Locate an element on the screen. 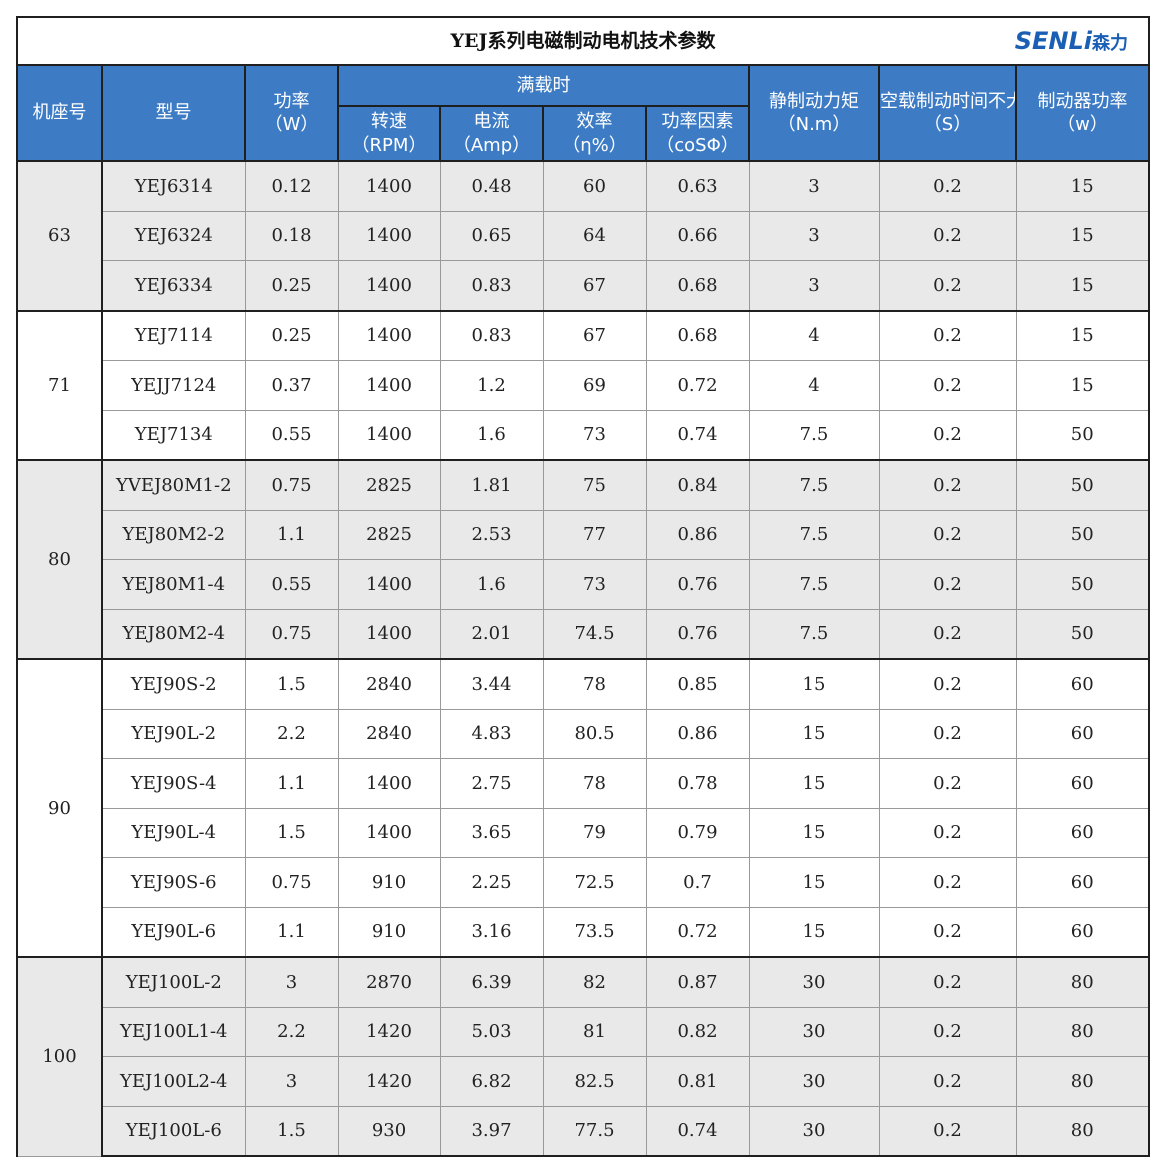 Image resolution: width=1164 pixels, height=1173 pixels. table-cell: 0.86 is located at coordinates (697, 534).